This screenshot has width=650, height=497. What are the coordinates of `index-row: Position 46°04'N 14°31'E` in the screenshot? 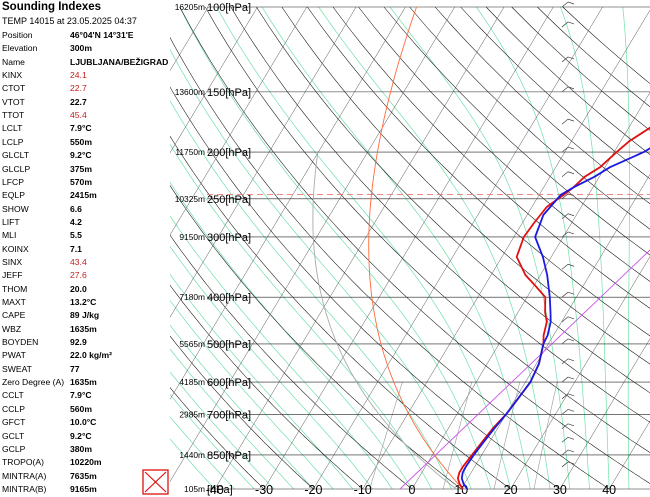 It's located at (86, 36).